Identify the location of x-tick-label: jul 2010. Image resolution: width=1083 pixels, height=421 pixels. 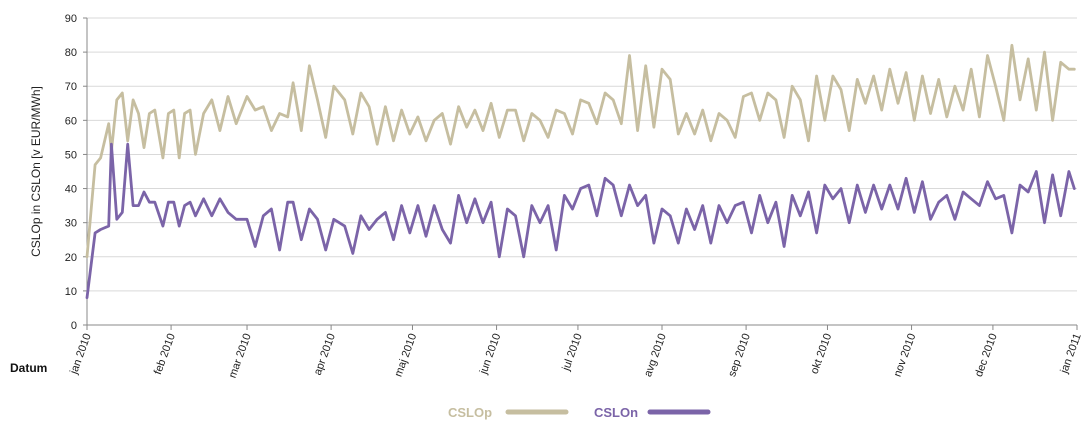
(572, 352).